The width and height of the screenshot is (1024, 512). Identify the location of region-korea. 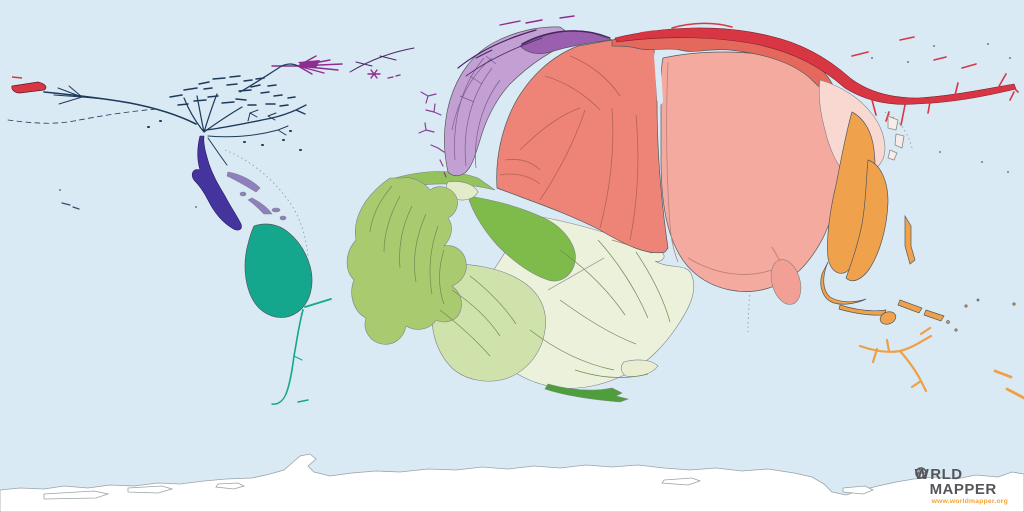
(896, 138).